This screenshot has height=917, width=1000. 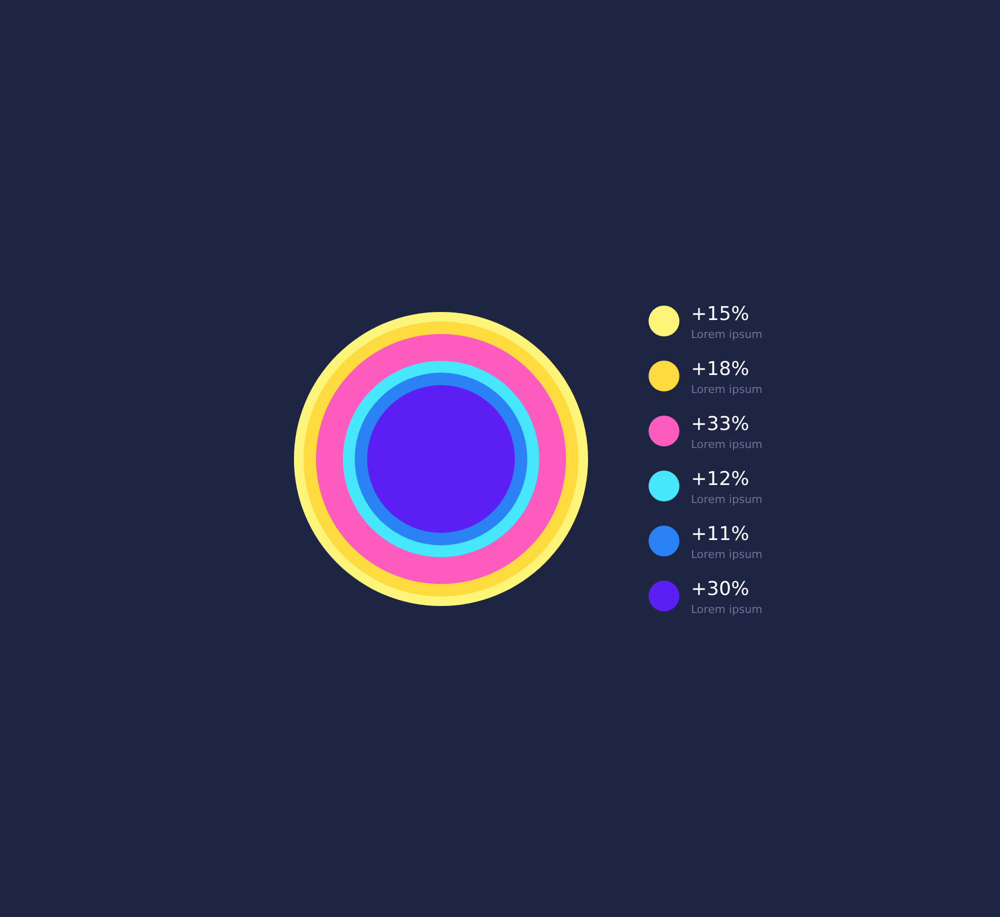 I want to click on data-label: +15%, so click(x=720, y=314).